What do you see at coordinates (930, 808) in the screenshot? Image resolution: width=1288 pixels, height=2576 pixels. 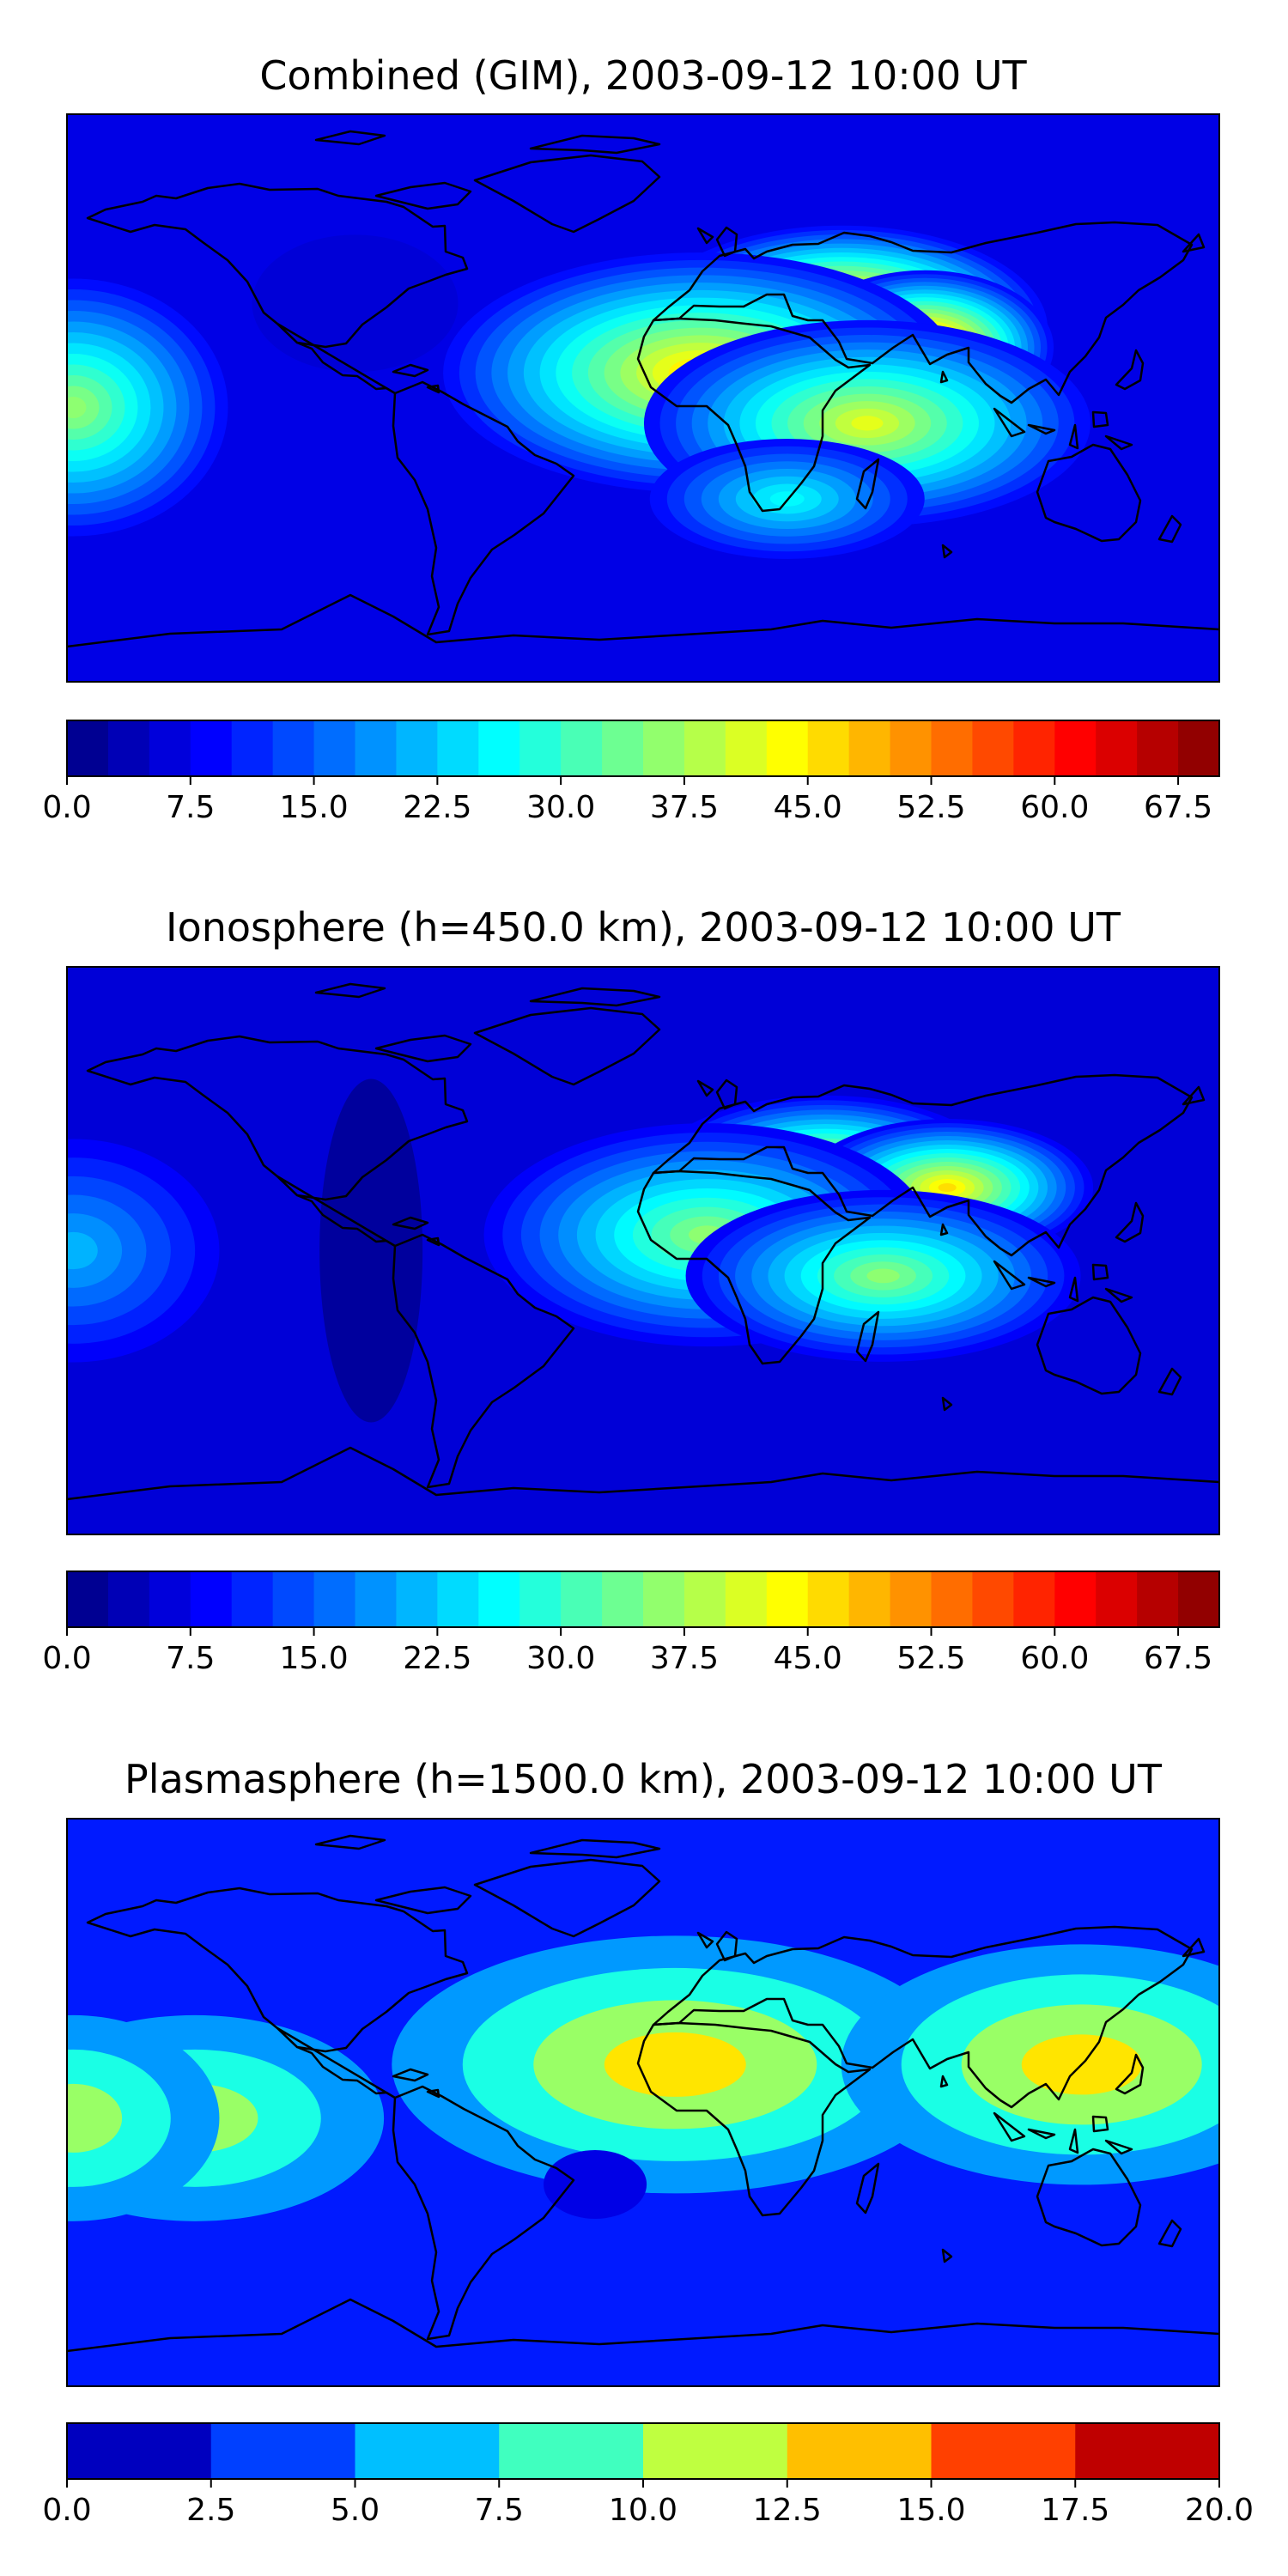 I see `colorbar-tick-label: 52.5` at bounding box center [930, 808].